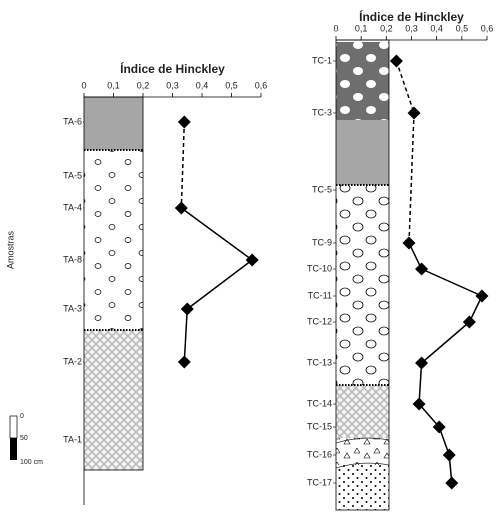 The height and width of the screenshot is (519, 497). Describe the element at coordinates (322, 242) in the screenshot. I see `sample-label: TC-9` at that location.